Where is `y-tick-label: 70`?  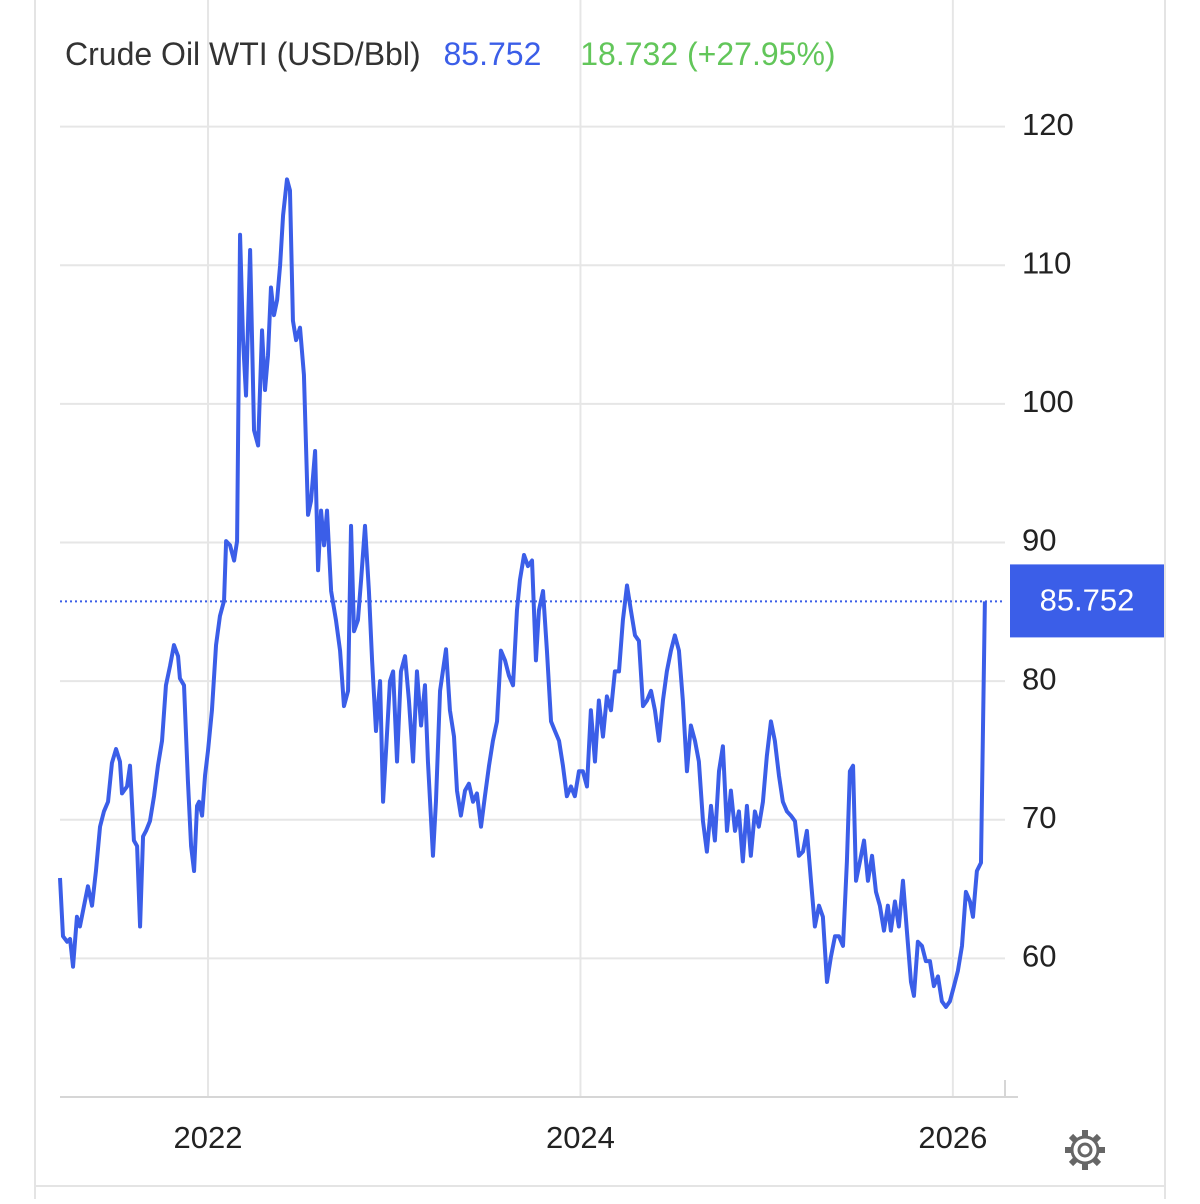 y-tick-label: 70 is located at coordinates (1039, 817).